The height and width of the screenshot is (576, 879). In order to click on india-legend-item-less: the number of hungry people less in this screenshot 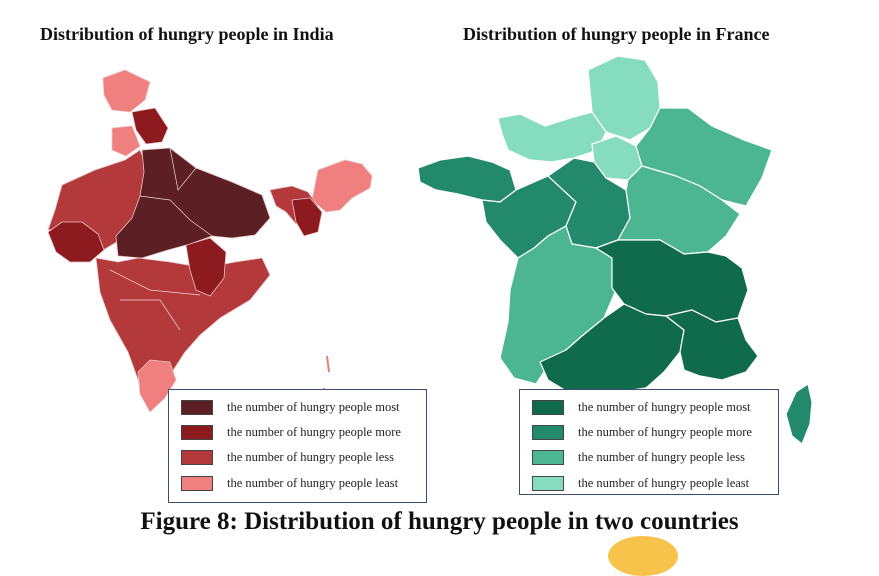, I will do `click(287, 457)`.